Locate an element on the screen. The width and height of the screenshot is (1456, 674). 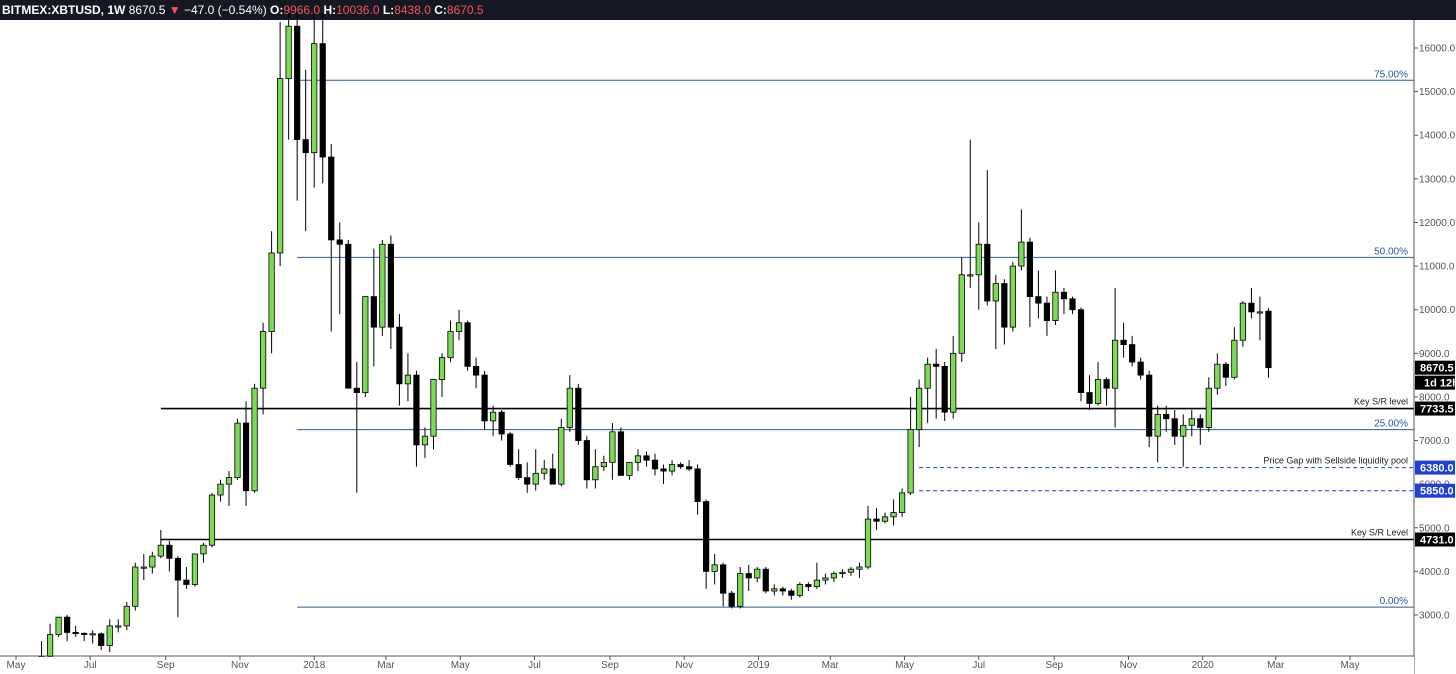
close-label: C: is located at coordinates (440, 10).